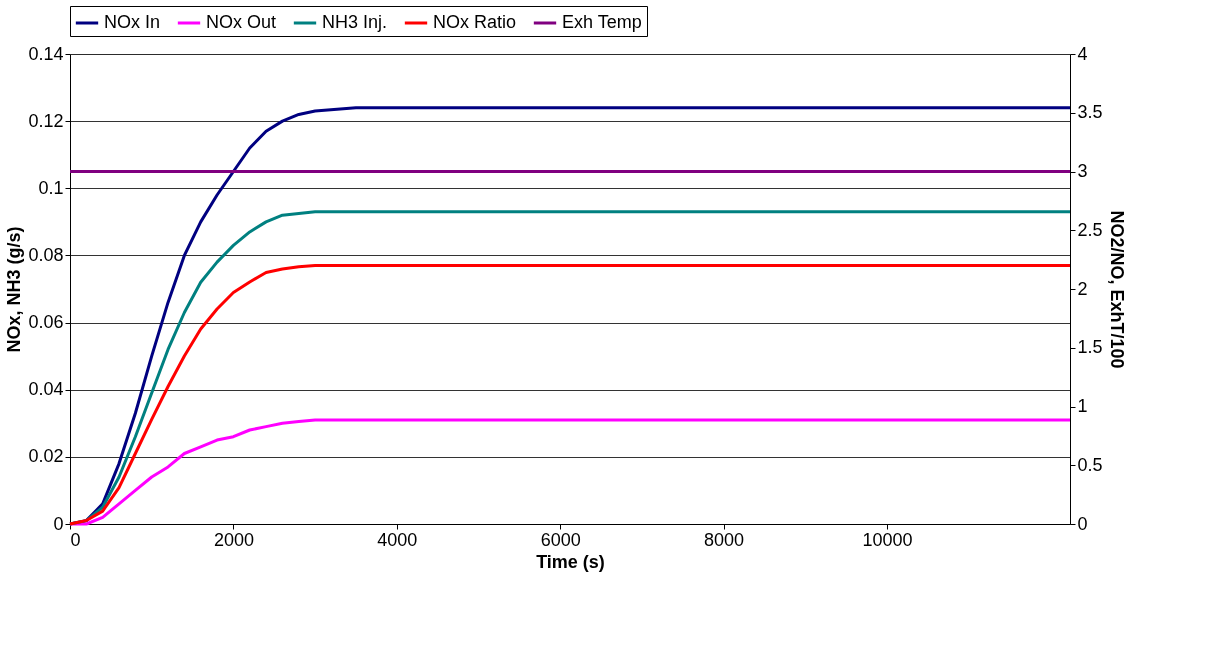 The height and width of the screenshot is (672, 1228). Describe the element at coordinates (1090, 229) in the screenshot. I see `y2-tick-label: 2.5` at that location.